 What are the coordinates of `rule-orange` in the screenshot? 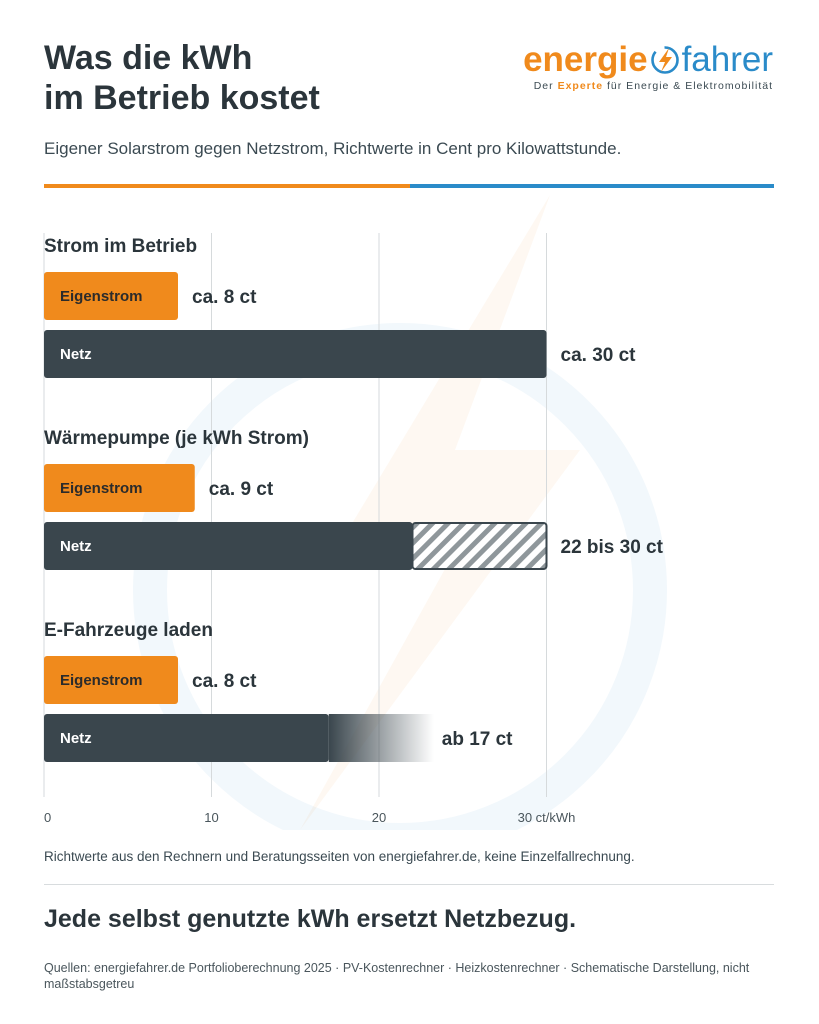 It's located at (227, 186).